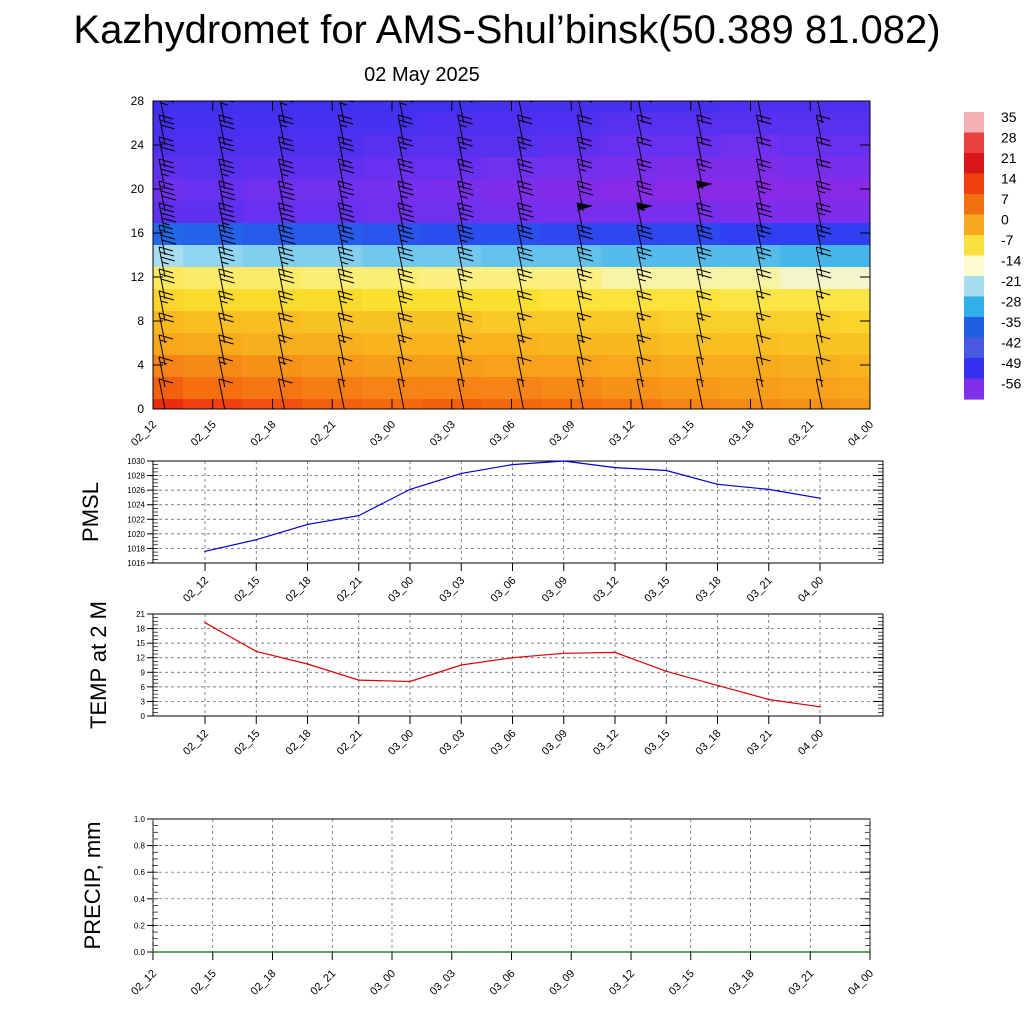 The height and width of the screenshot is (1024, 1024). What do you see at coordinates (140, 872) in the screenshot?
I see `y-tick-label: 0.6` at bounding box center [140, 872].